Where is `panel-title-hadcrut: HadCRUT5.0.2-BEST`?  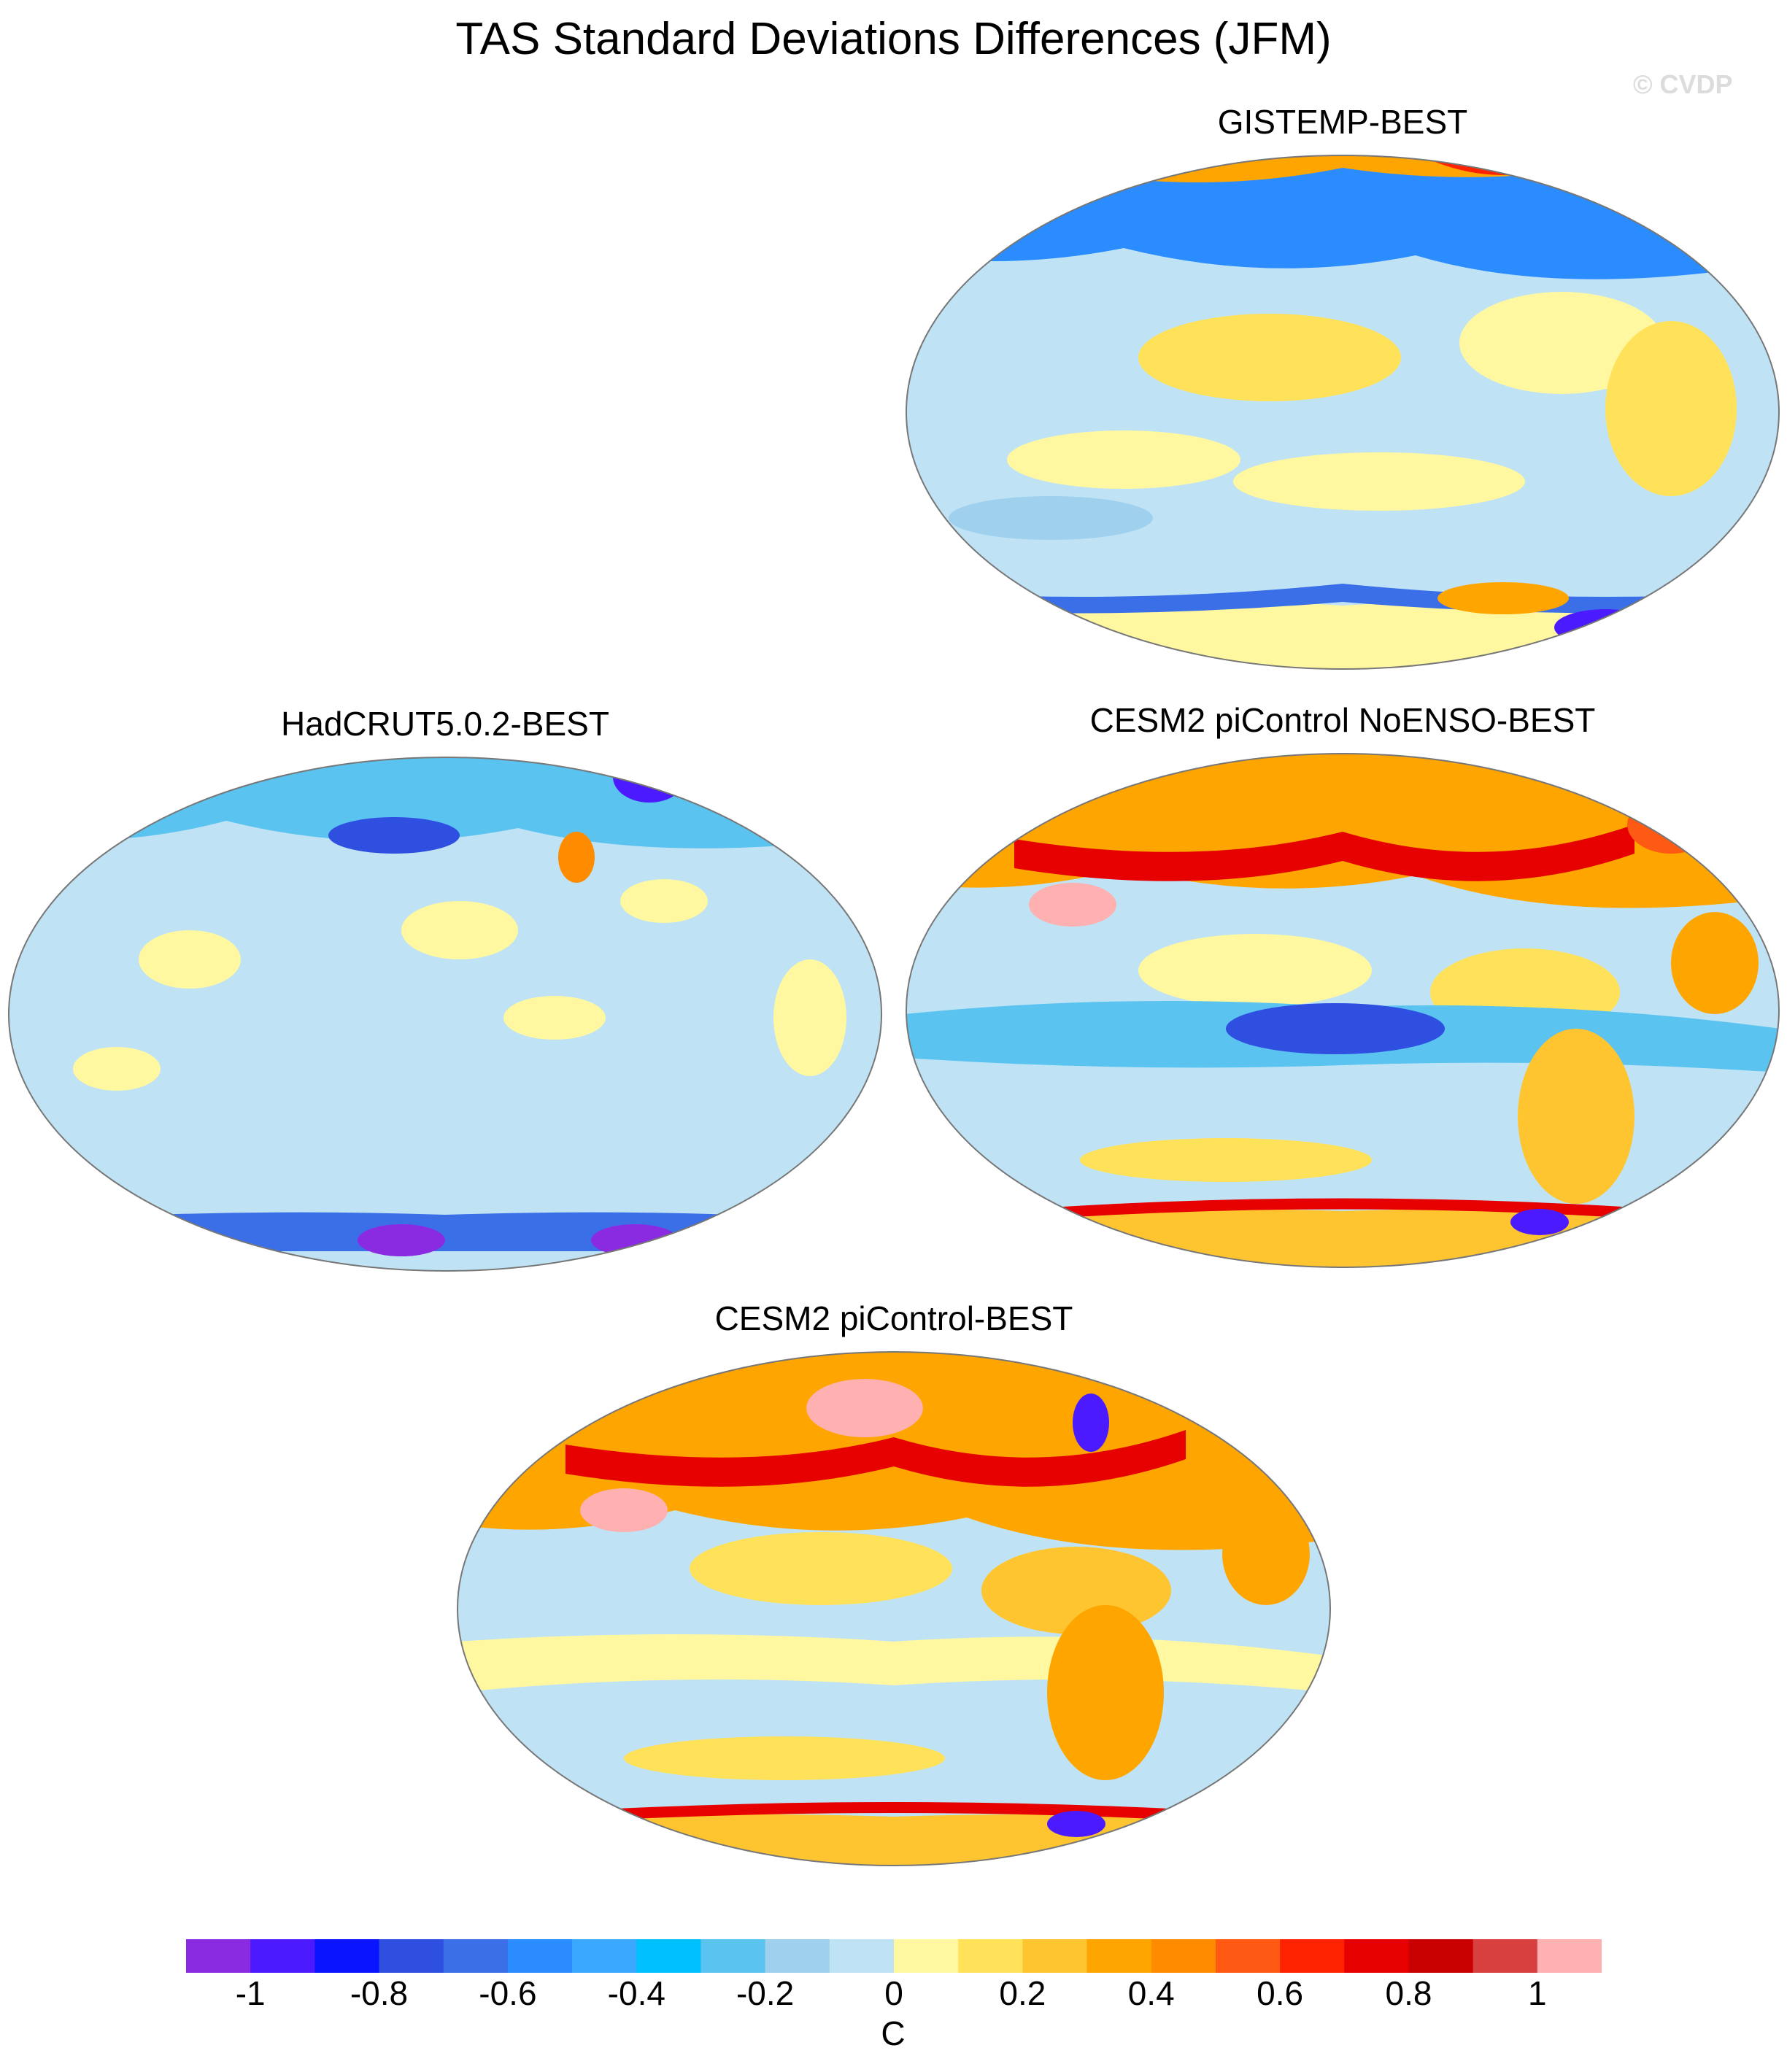
panel-title-hadcrut: HadCRUT5.0.2-BEST is located at coordinates (445, 724).